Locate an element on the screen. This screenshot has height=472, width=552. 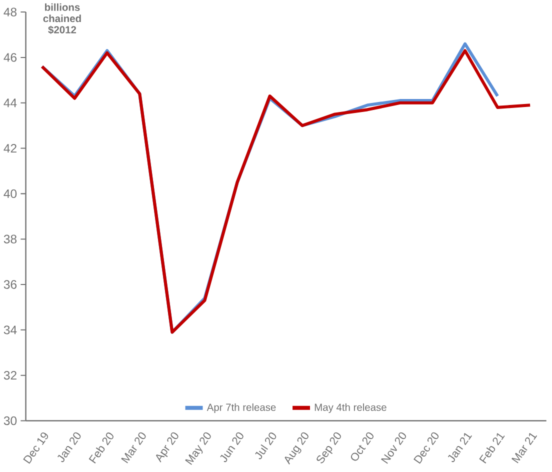
x-tick-label: Feb 21 is located at coordinates (492, 448).